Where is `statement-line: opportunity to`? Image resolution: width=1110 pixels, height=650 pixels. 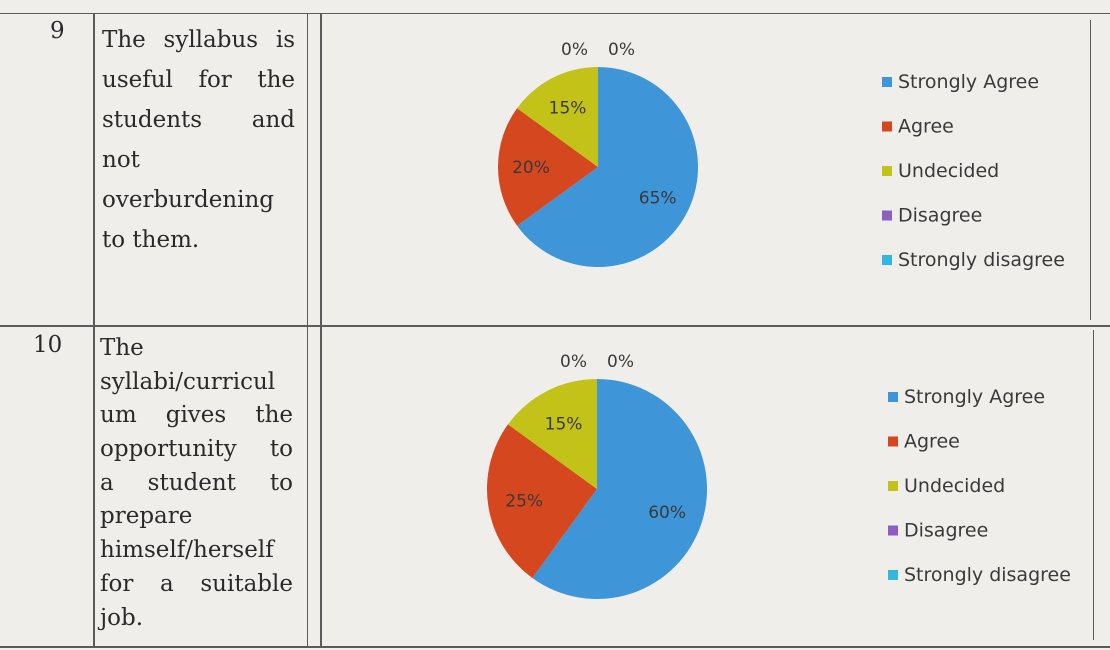
statement-line: opportunity to is located at coordinates (196, 449).